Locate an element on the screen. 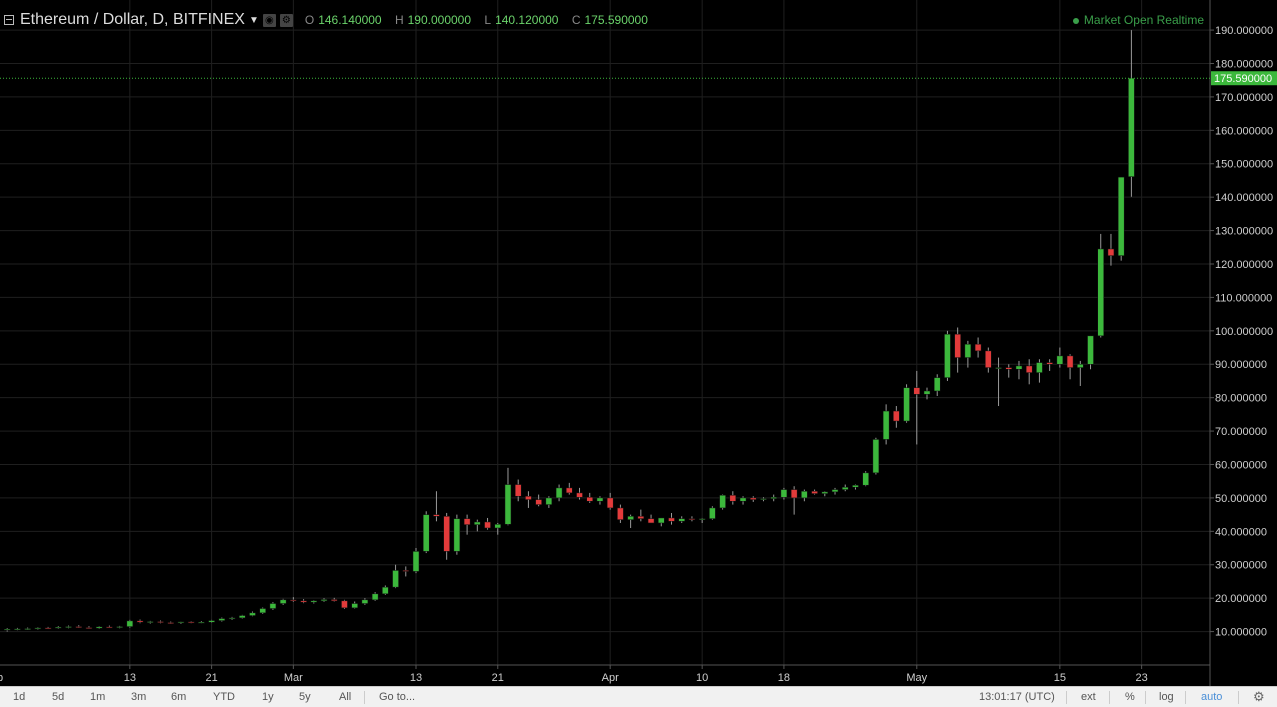  symbol-title: Ethereum / Dollar, D, BITFINEX is located at coordinates (132, 19).